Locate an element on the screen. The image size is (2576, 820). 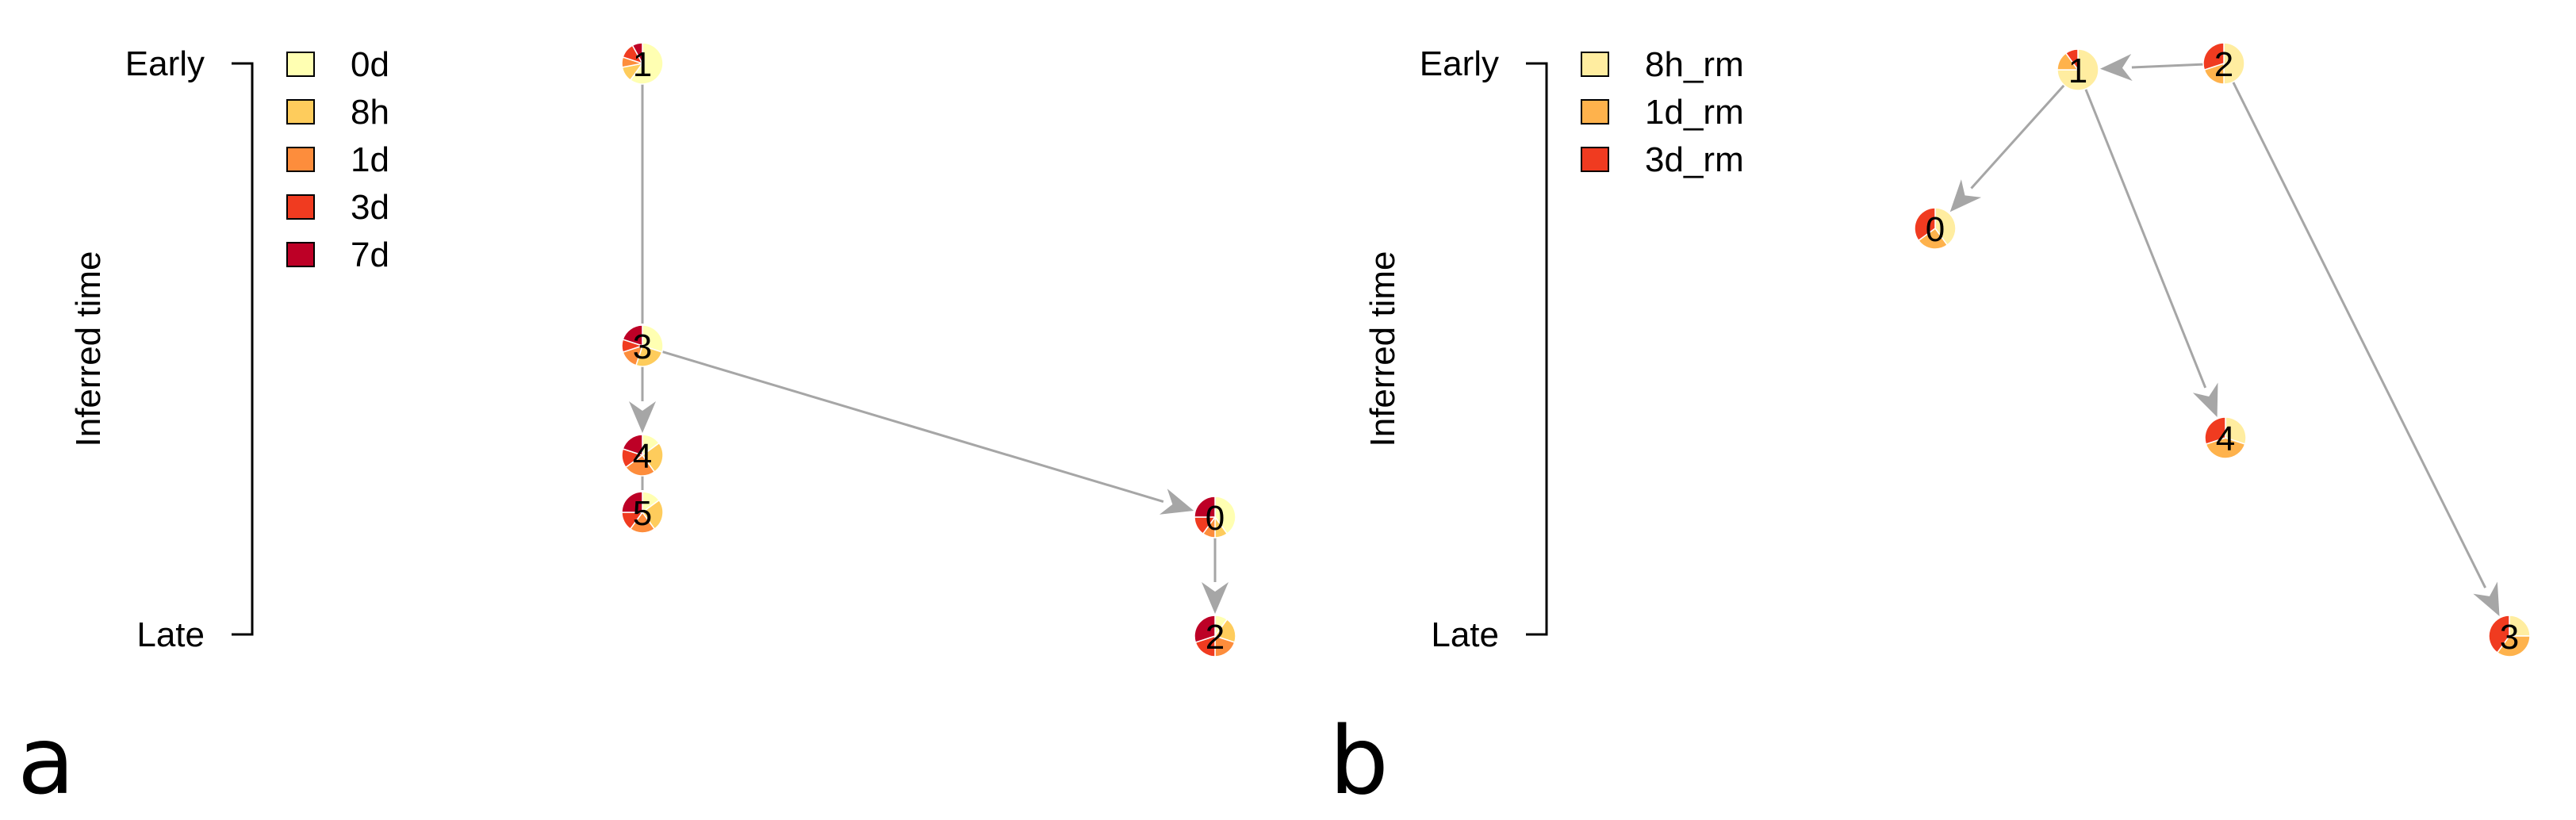
axis-title-a: Inferred time is located at coordinates (89, 349).